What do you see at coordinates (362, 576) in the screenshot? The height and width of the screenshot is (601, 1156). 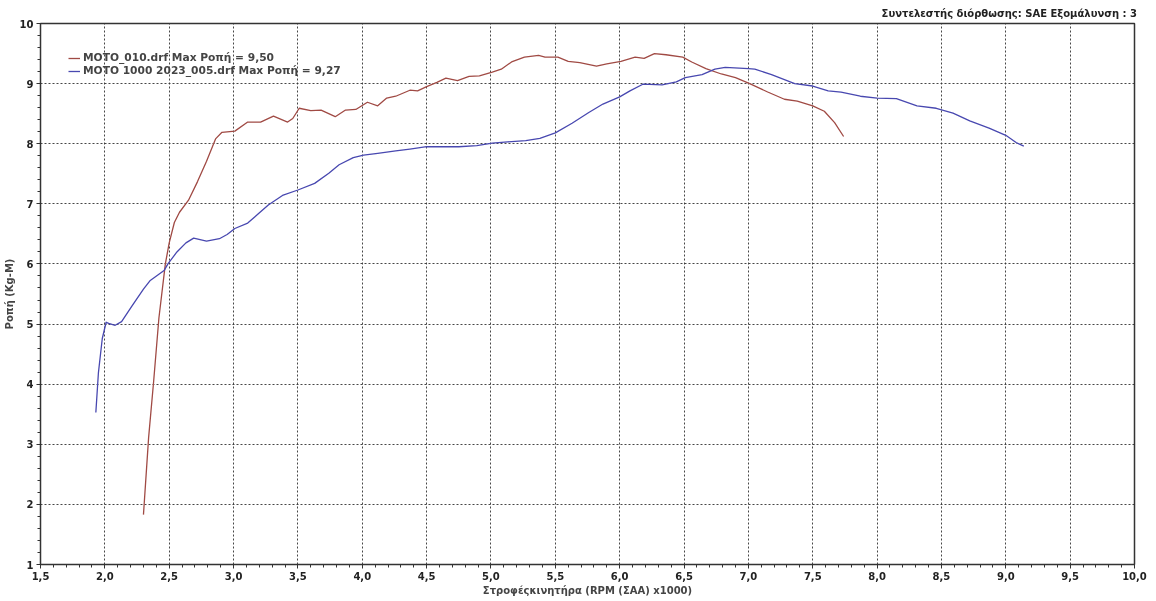 I see `x-tick-label: 4,0` at bounding box center [362, 576].